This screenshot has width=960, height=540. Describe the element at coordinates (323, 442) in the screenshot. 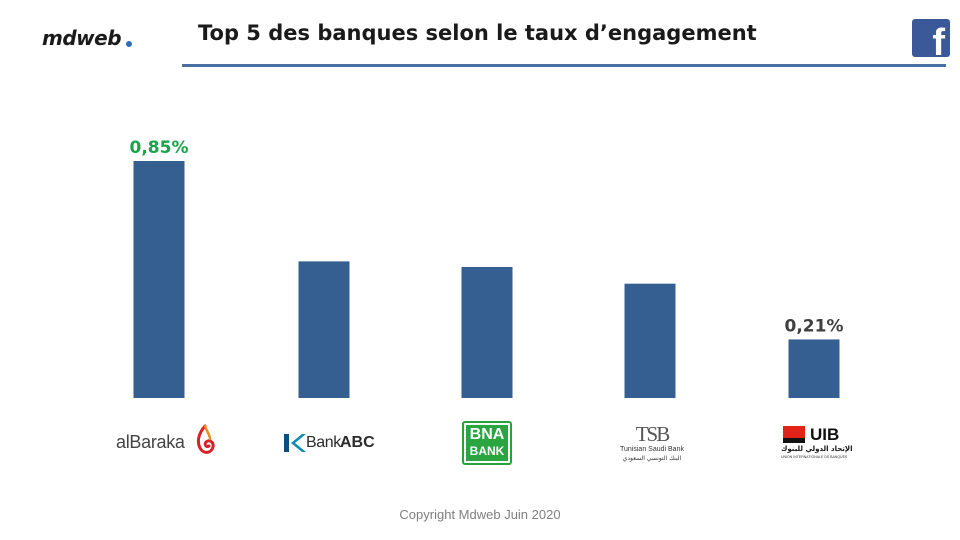

I see `bank-abc-bank-text: Bank` at that location.